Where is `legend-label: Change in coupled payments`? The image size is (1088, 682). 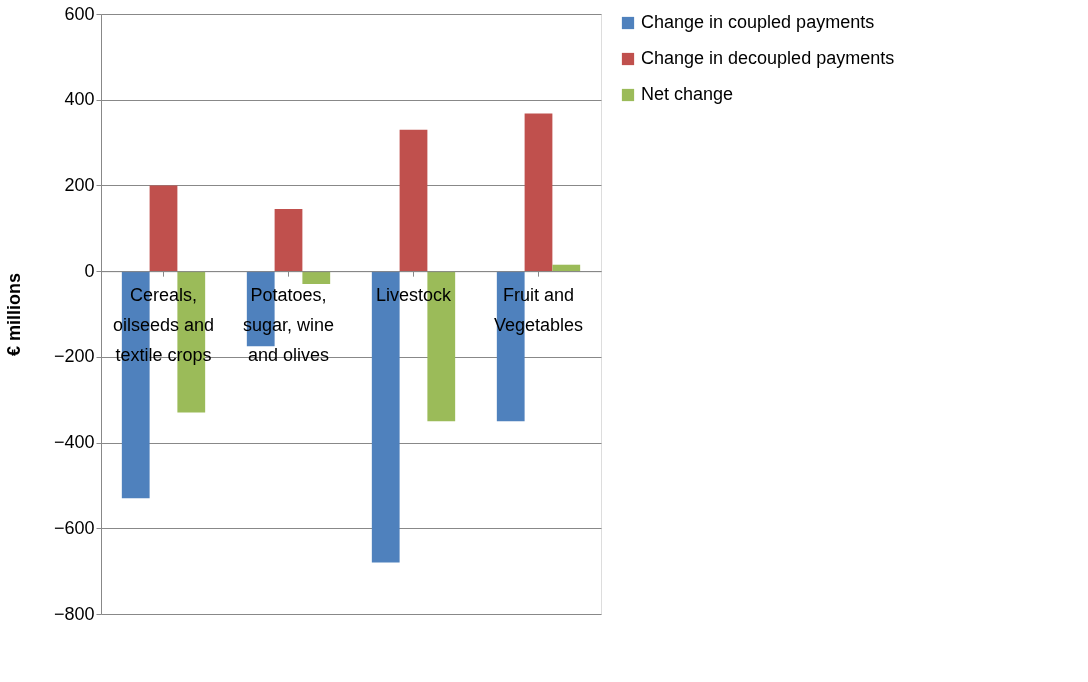
legend-label: Change in coupled payments is located at coordinates (758, 22).